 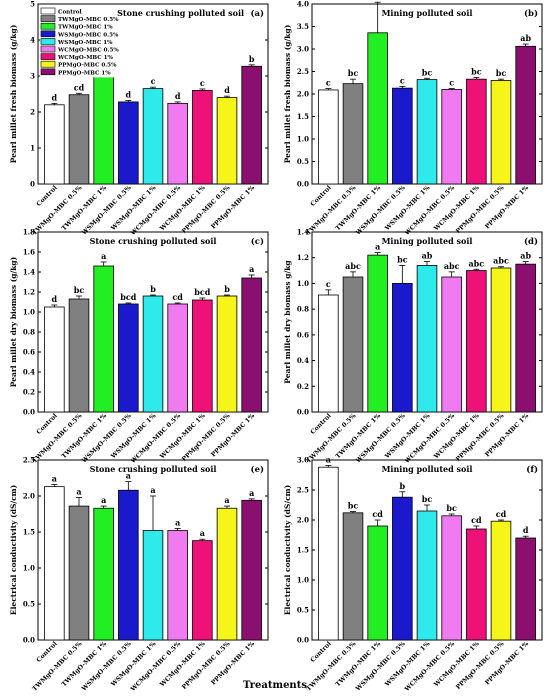 I want to click on y-tick-label: 2.5, so click(x=303, y=490).